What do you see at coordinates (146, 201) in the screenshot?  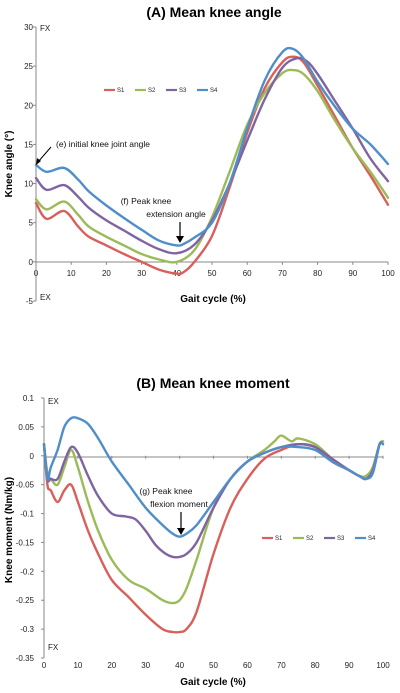 I see `annotation-f-line1: (f) Peak knee` at bounding box center [146, 201].